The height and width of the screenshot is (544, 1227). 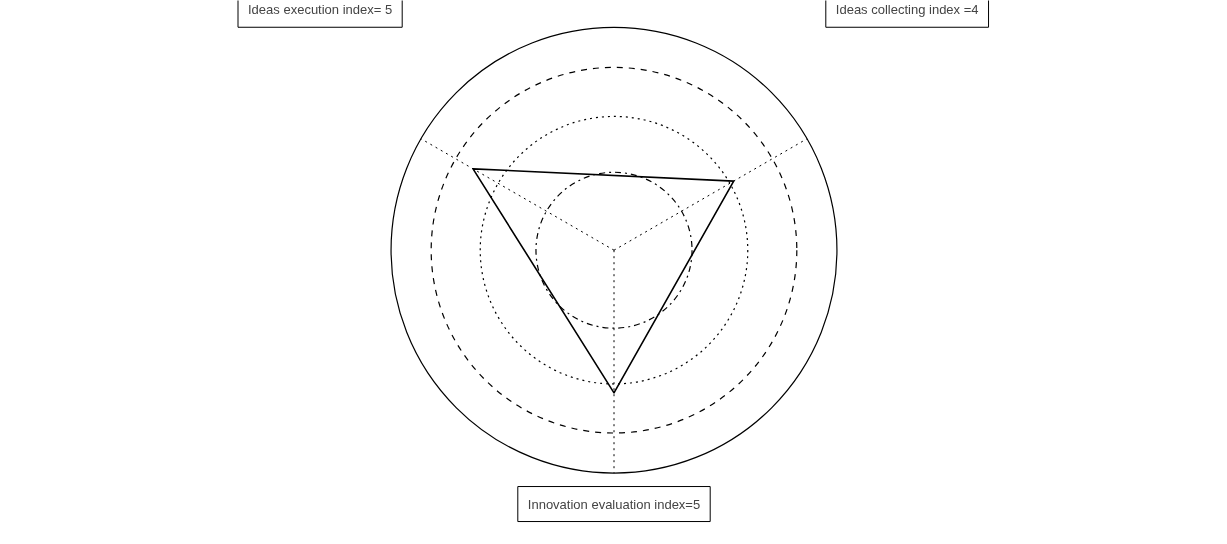 I want to click on spoke-label: Innovation evaluation index=5, so click(x=614, y=504).